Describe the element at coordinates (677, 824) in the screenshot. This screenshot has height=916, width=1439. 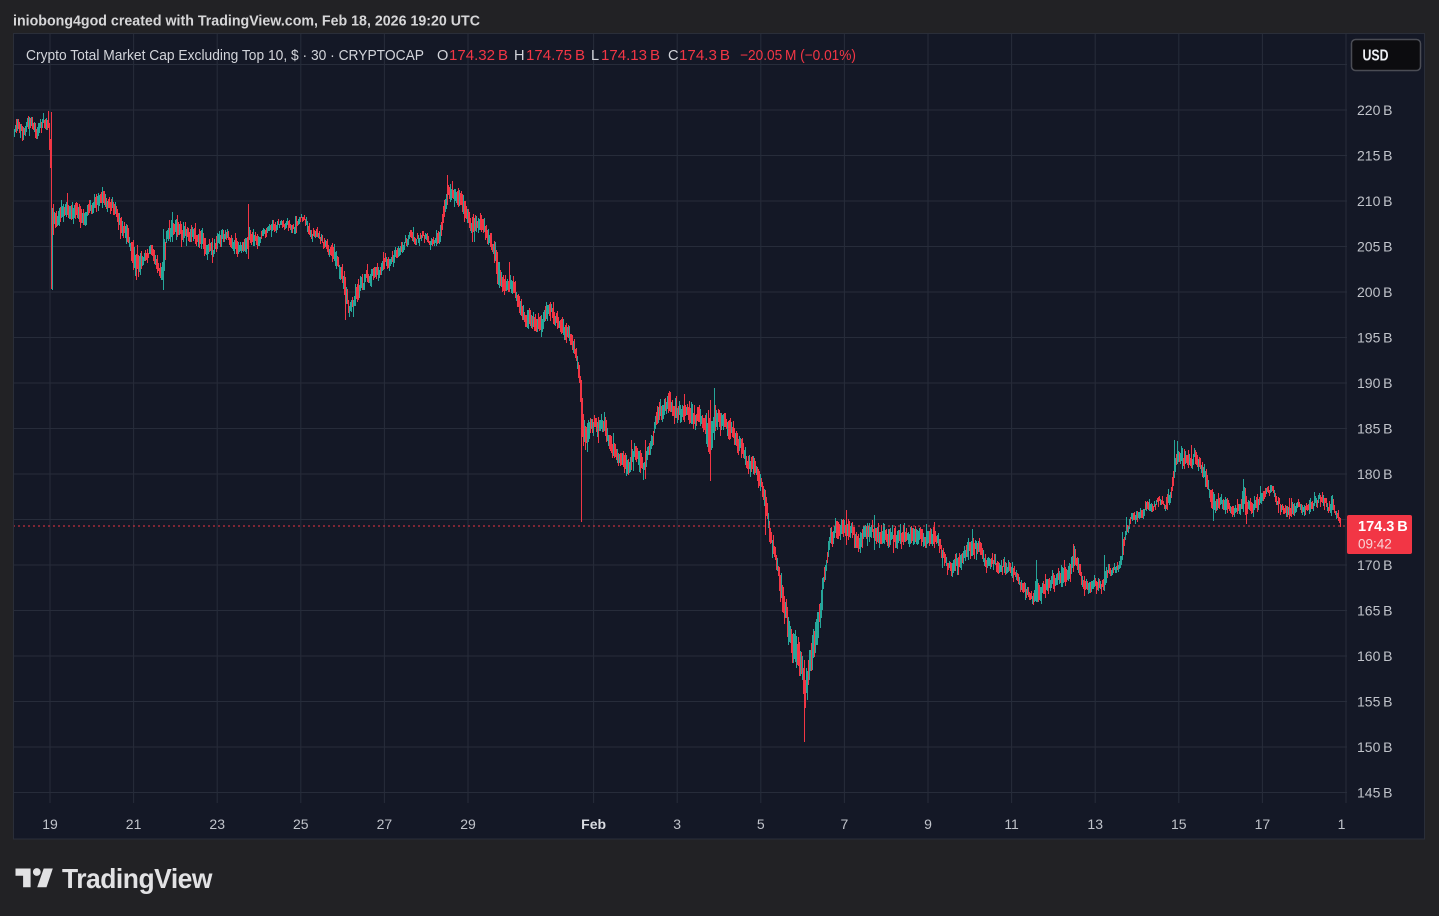
I see `svg-text: 3` at that location.